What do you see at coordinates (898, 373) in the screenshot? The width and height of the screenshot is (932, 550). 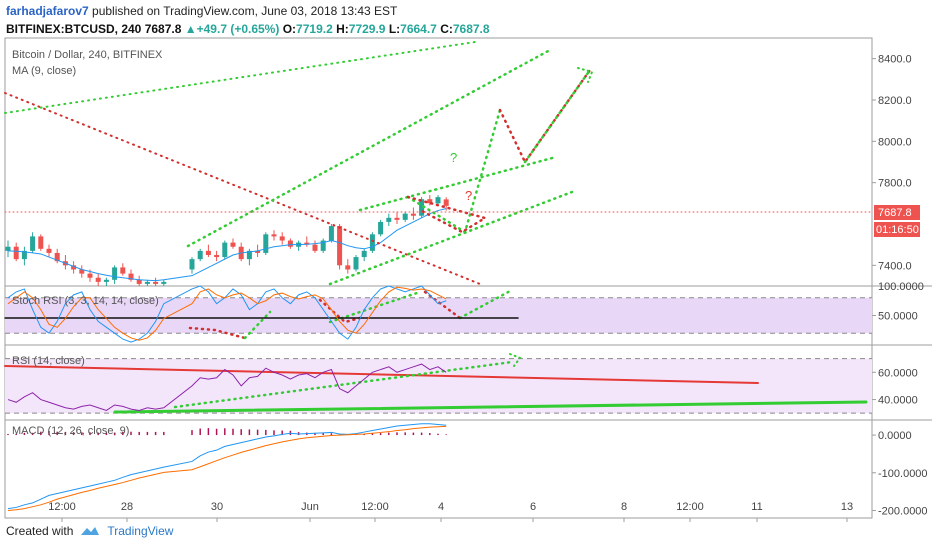 I see `y-tick-label: 60.0000` at bounding box center [898, 373].